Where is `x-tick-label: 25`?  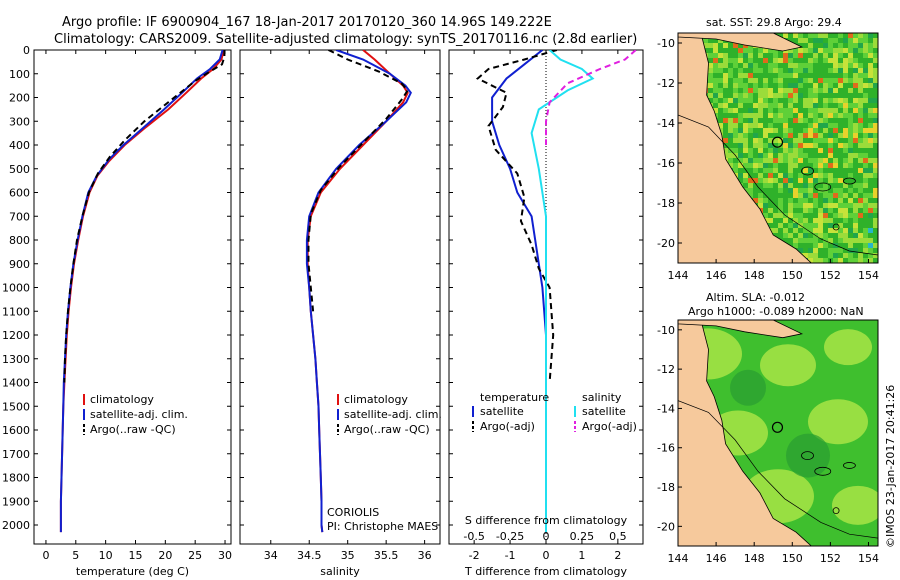
x-tick-label: 25 is located at coordinates (195, 555).